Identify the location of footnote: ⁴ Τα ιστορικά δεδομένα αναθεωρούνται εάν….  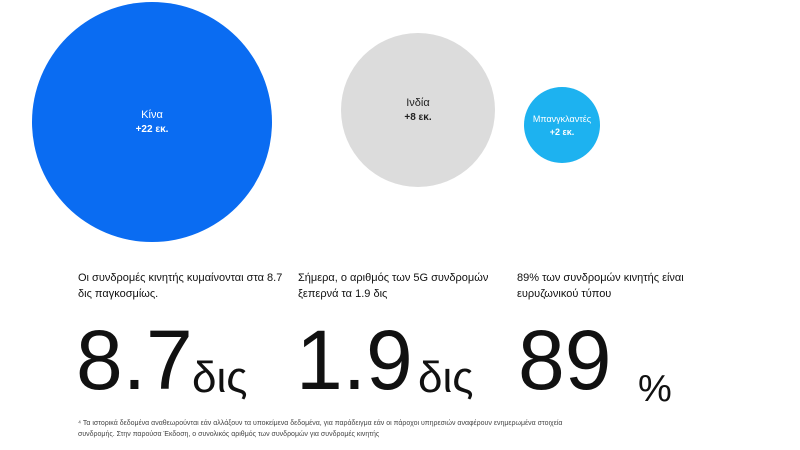
(320, 429).